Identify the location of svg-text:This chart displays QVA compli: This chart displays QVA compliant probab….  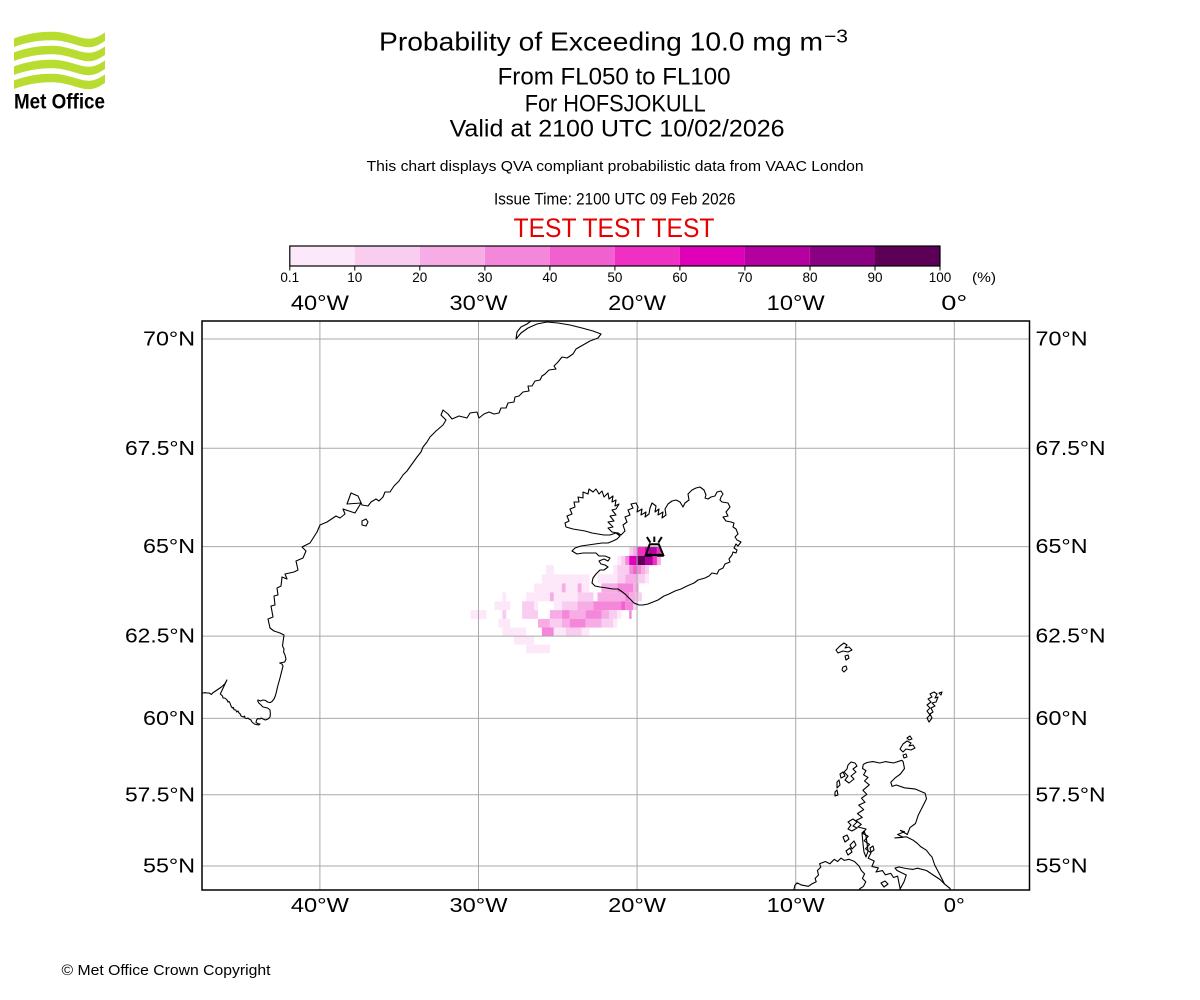
(615, 166).